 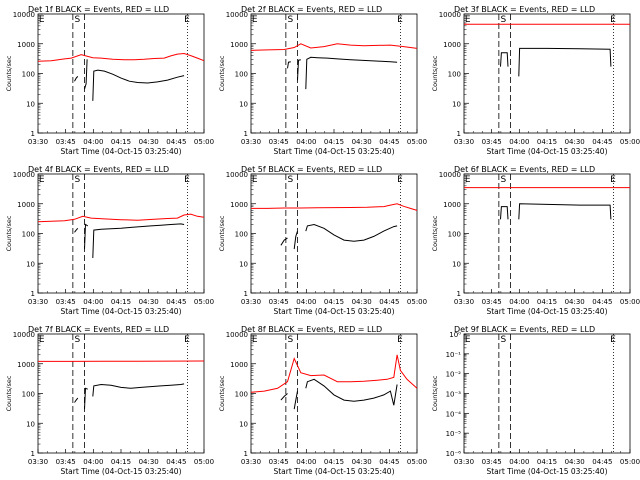 I want to click on panel-title: Det 9f BLACK = Events, RED = LLD, so click(x=524, y=329).